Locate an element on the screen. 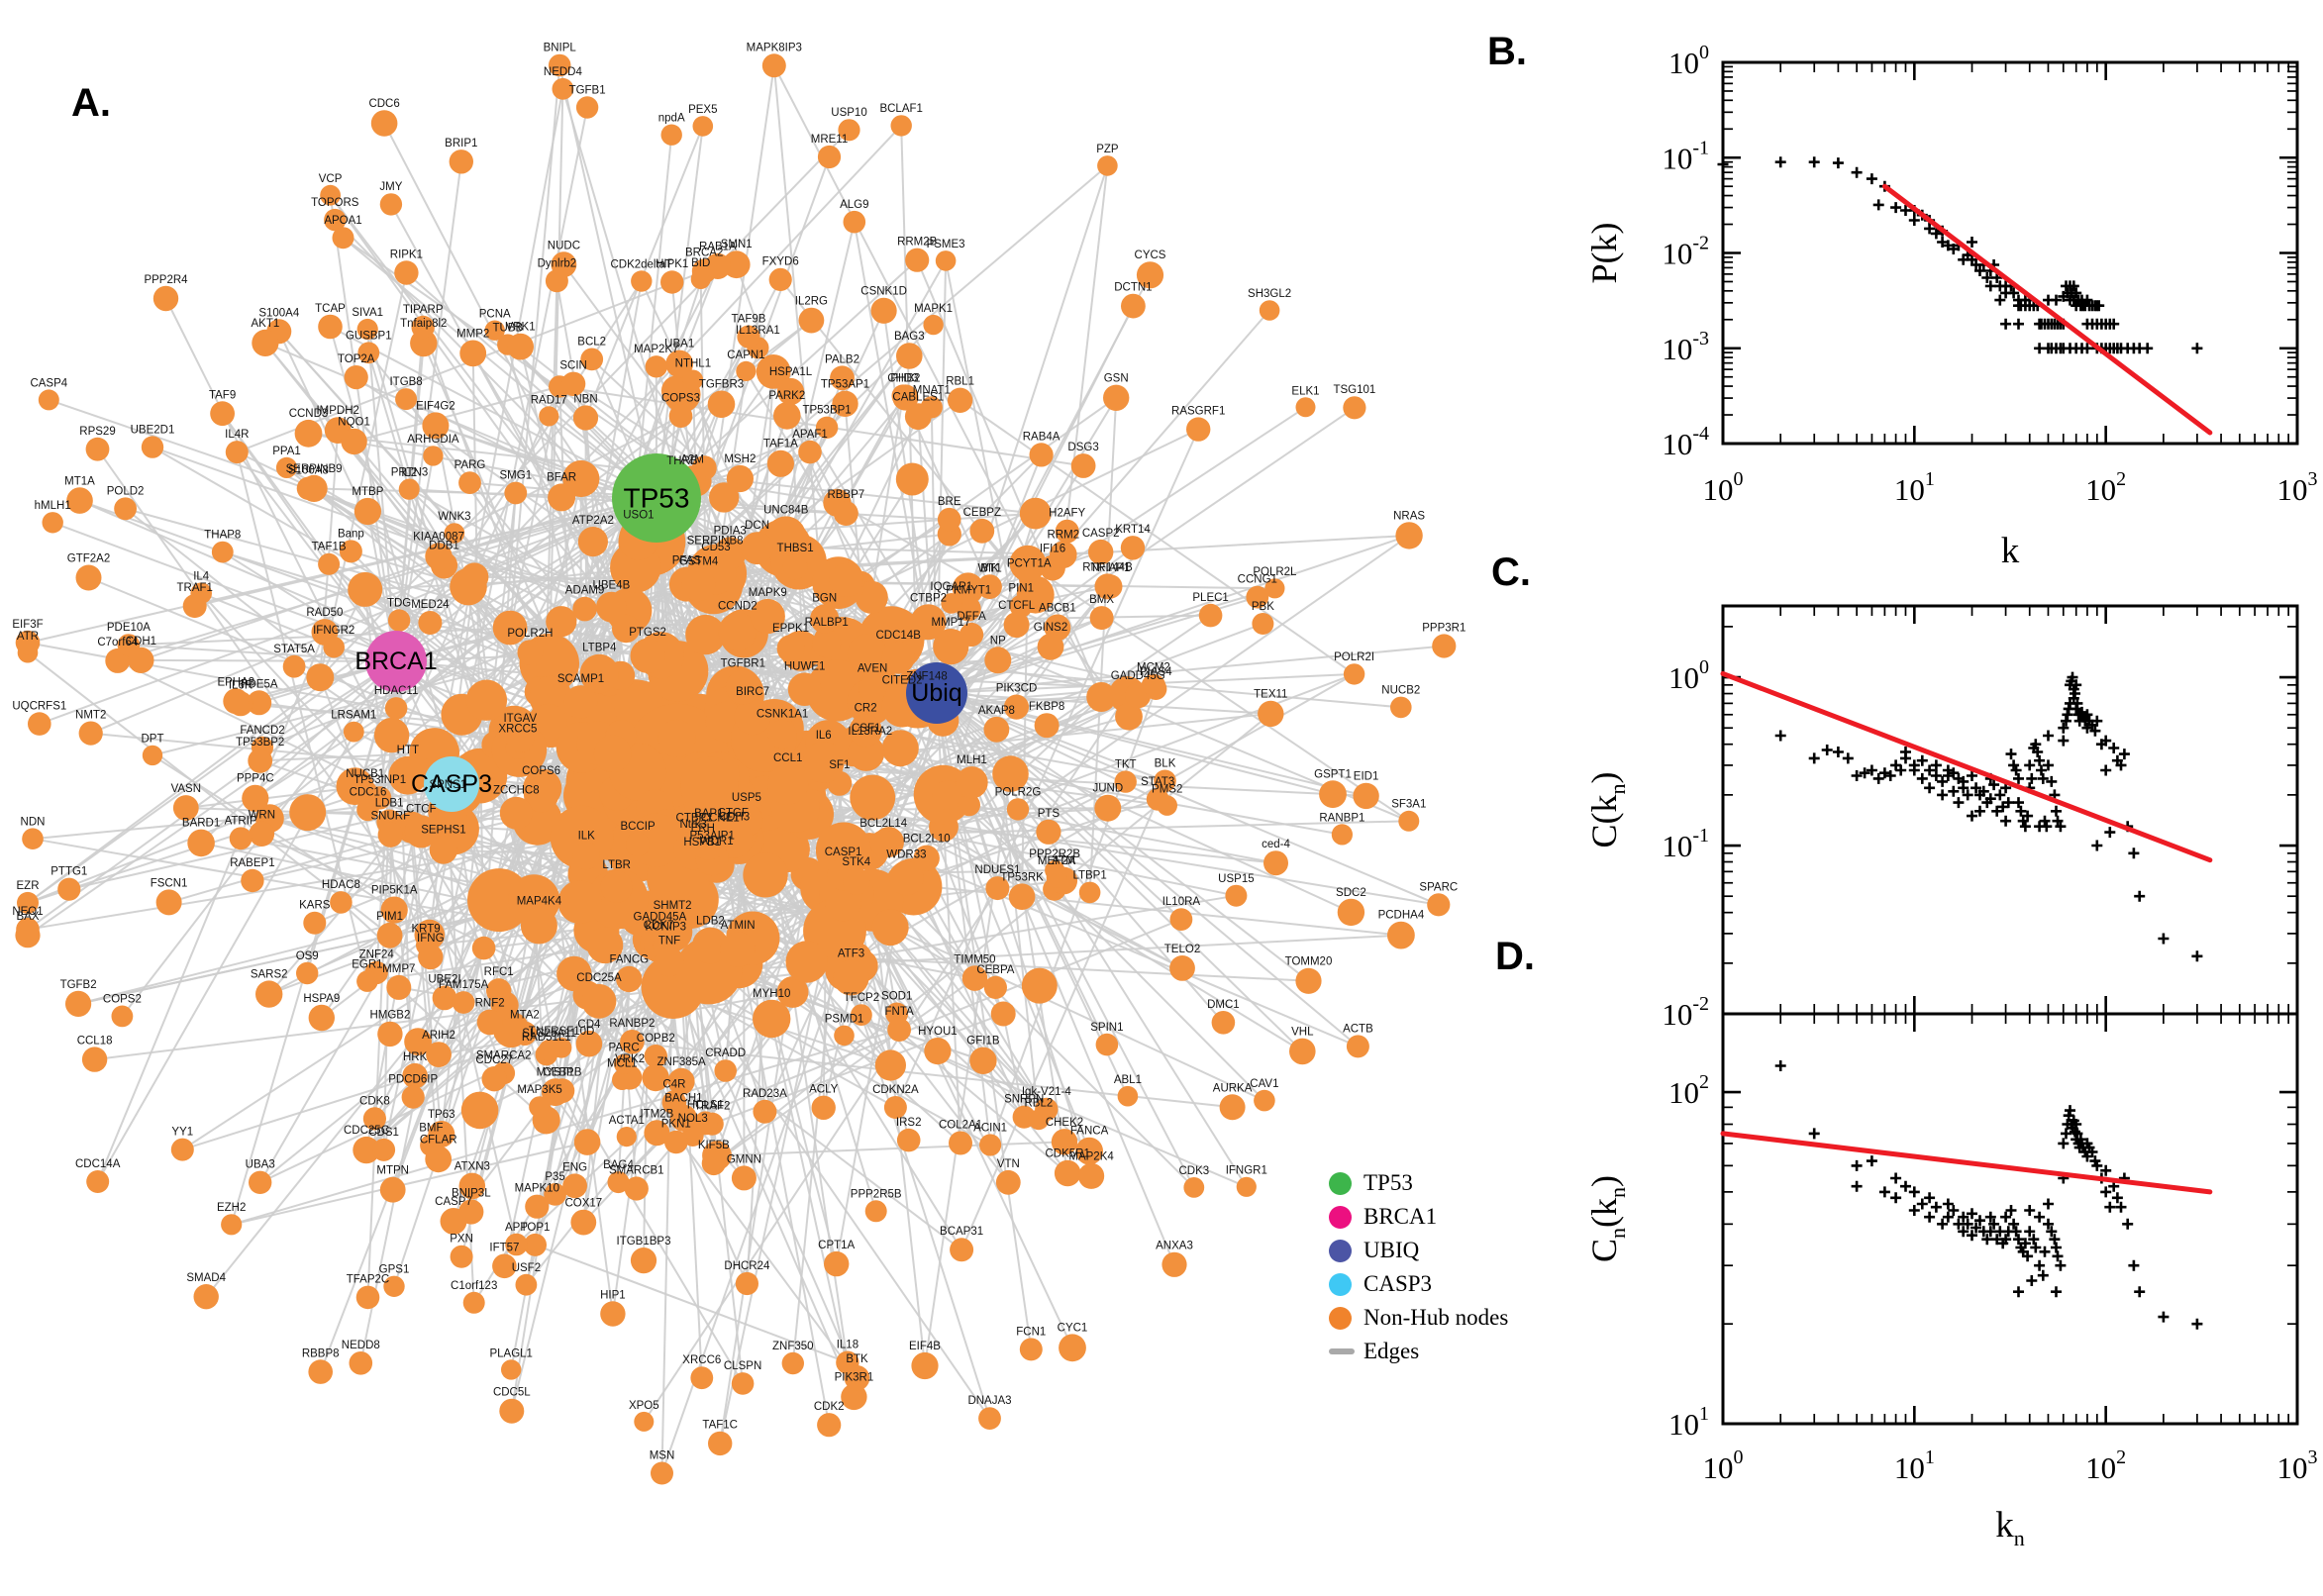 The height and width of the screenshot is (1596, 2323). legend-item-label: UBIQ is located at coordinates (1392, 1250).